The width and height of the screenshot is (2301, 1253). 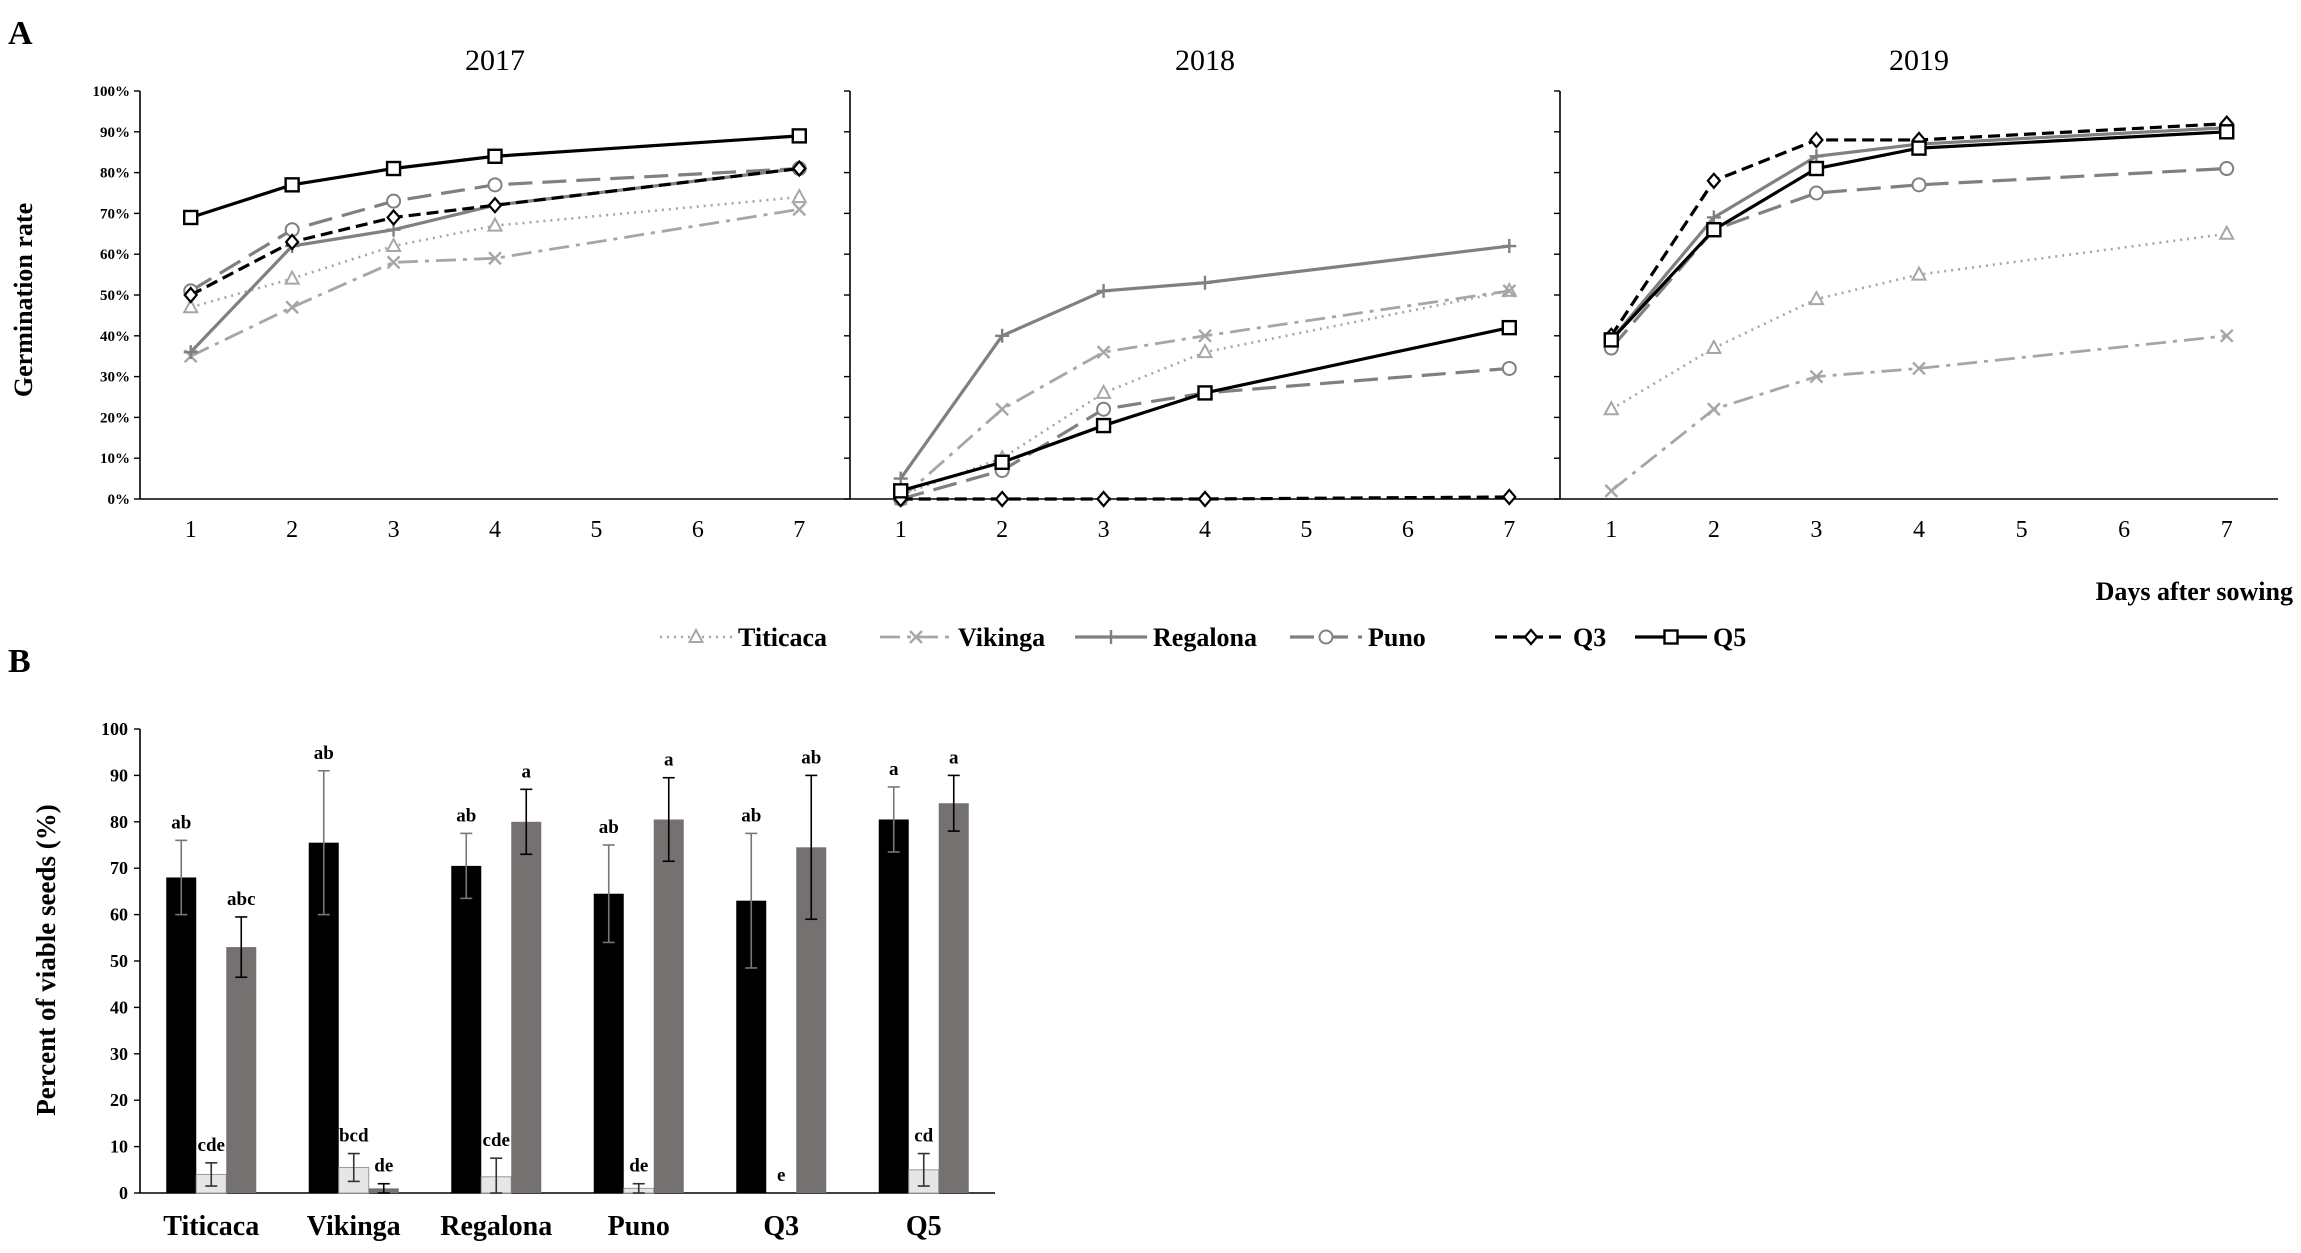 What do you see at coordinates (1205, 433) in the screenshot?
I see `series-puno` at bounding box center [1205, 433].